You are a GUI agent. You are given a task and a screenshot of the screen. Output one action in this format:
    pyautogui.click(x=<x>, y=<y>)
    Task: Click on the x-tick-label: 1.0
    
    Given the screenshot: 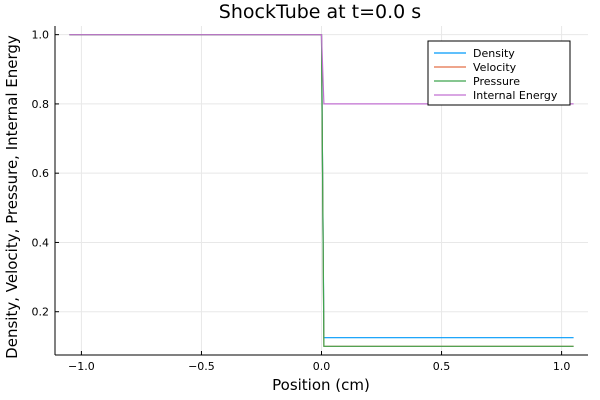 What is the action you would take?
    pyautogui.click(x=562, y=366)
    